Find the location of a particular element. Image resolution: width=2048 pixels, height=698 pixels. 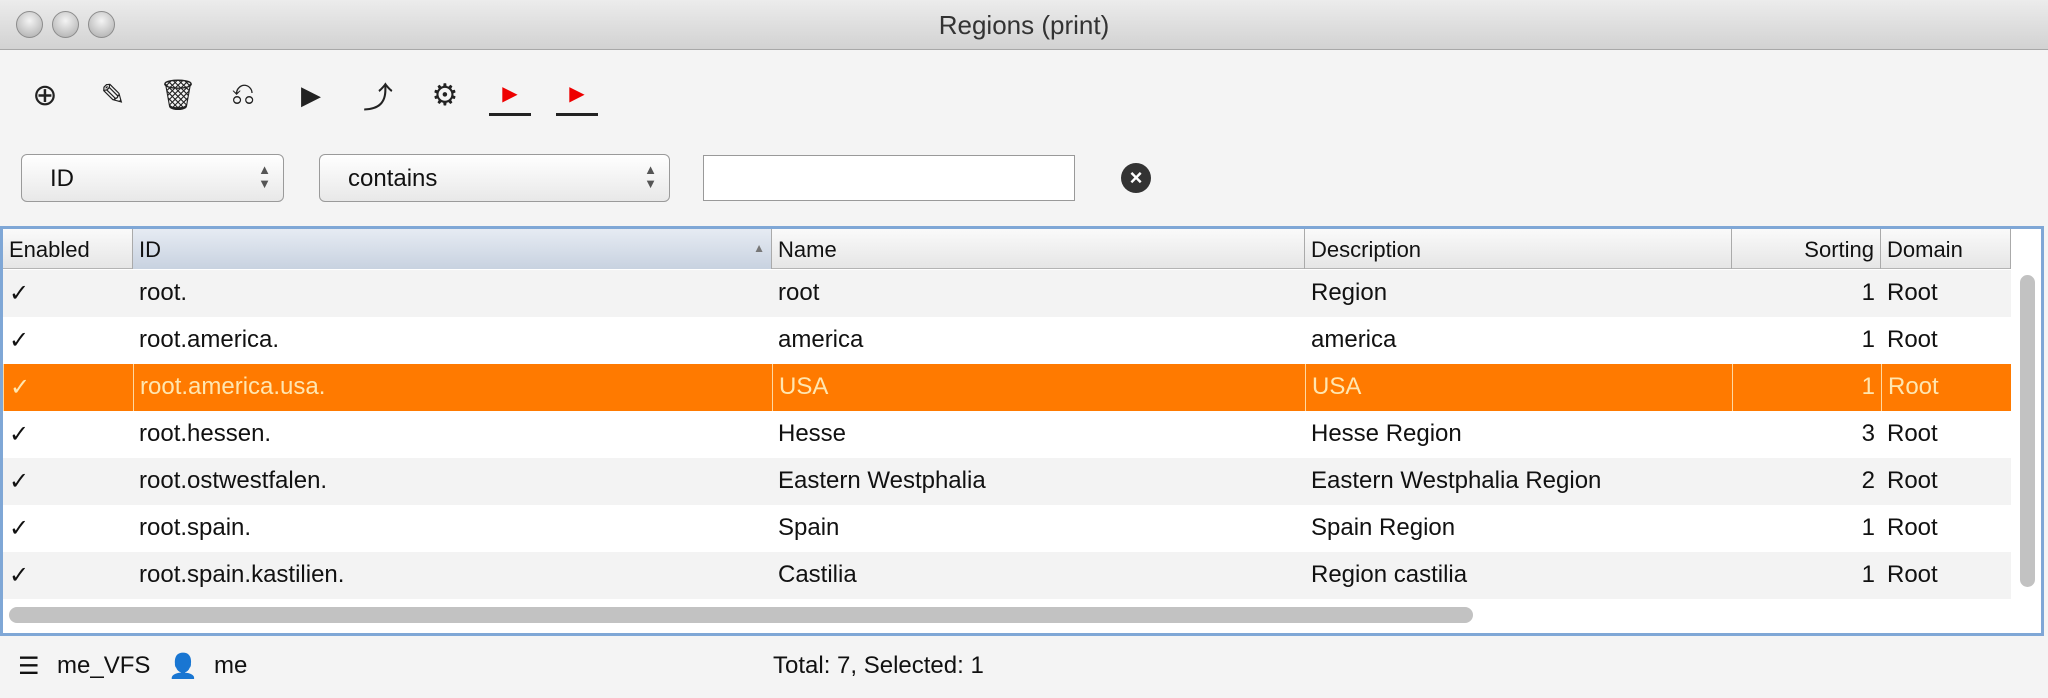

play-icon: ▶ is located at coordinates (311, 94).